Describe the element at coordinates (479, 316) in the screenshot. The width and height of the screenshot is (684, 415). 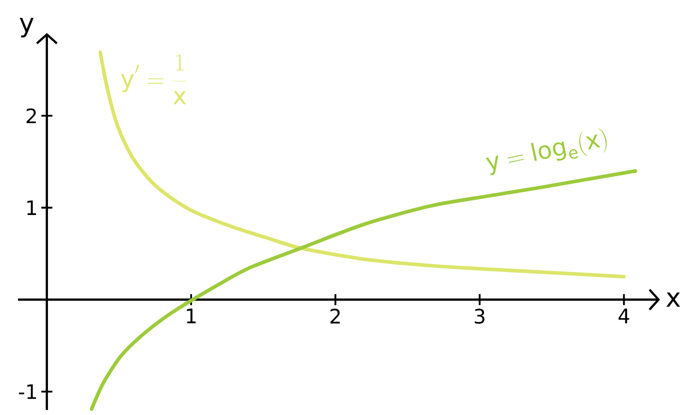
I see `x-tick-label: 3` at that location.